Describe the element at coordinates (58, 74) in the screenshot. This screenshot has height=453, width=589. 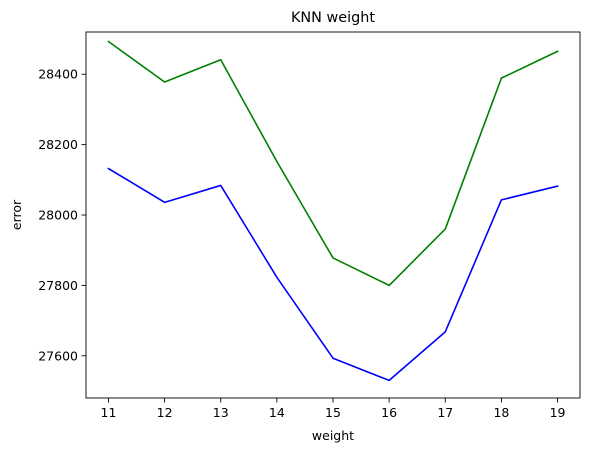
I see `y-tick-label: 28400` at that location.